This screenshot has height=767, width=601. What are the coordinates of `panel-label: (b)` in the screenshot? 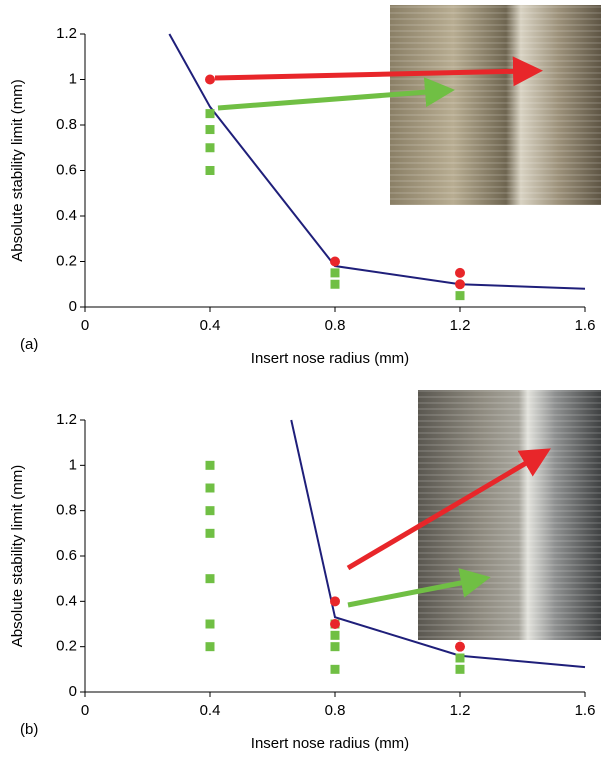 It's located at (29, 729).